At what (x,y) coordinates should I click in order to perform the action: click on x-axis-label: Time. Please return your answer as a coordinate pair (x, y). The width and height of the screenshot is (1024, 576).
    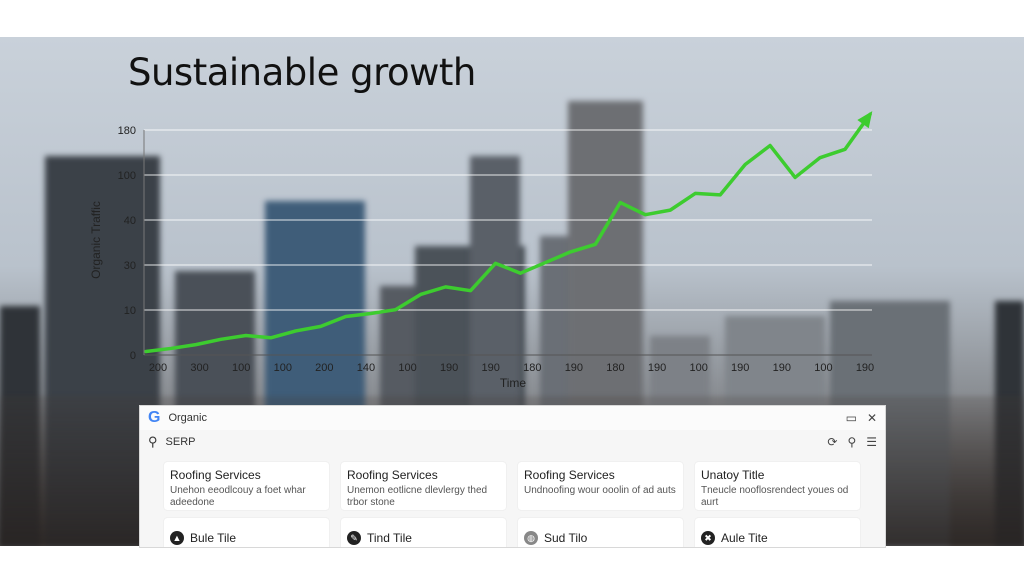
    Looking at the image, I should click on (513, 383).